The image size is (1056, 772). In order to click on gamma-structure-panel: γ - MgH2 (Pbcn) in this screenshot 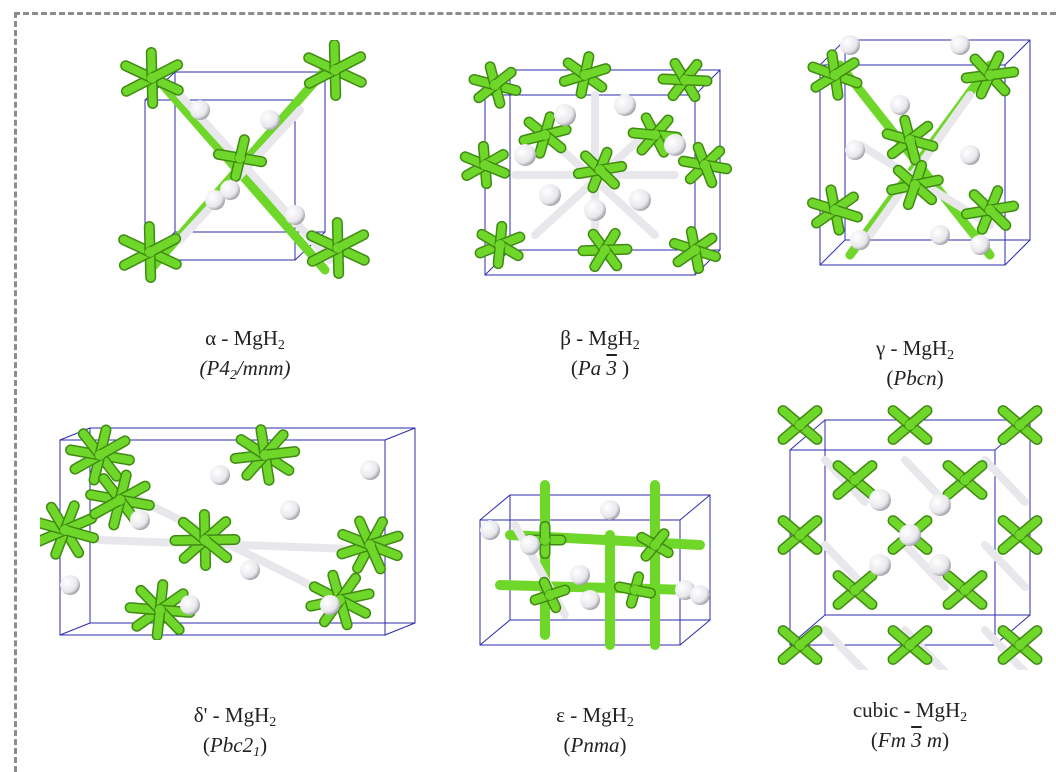, I will do `click(915, 212)`.